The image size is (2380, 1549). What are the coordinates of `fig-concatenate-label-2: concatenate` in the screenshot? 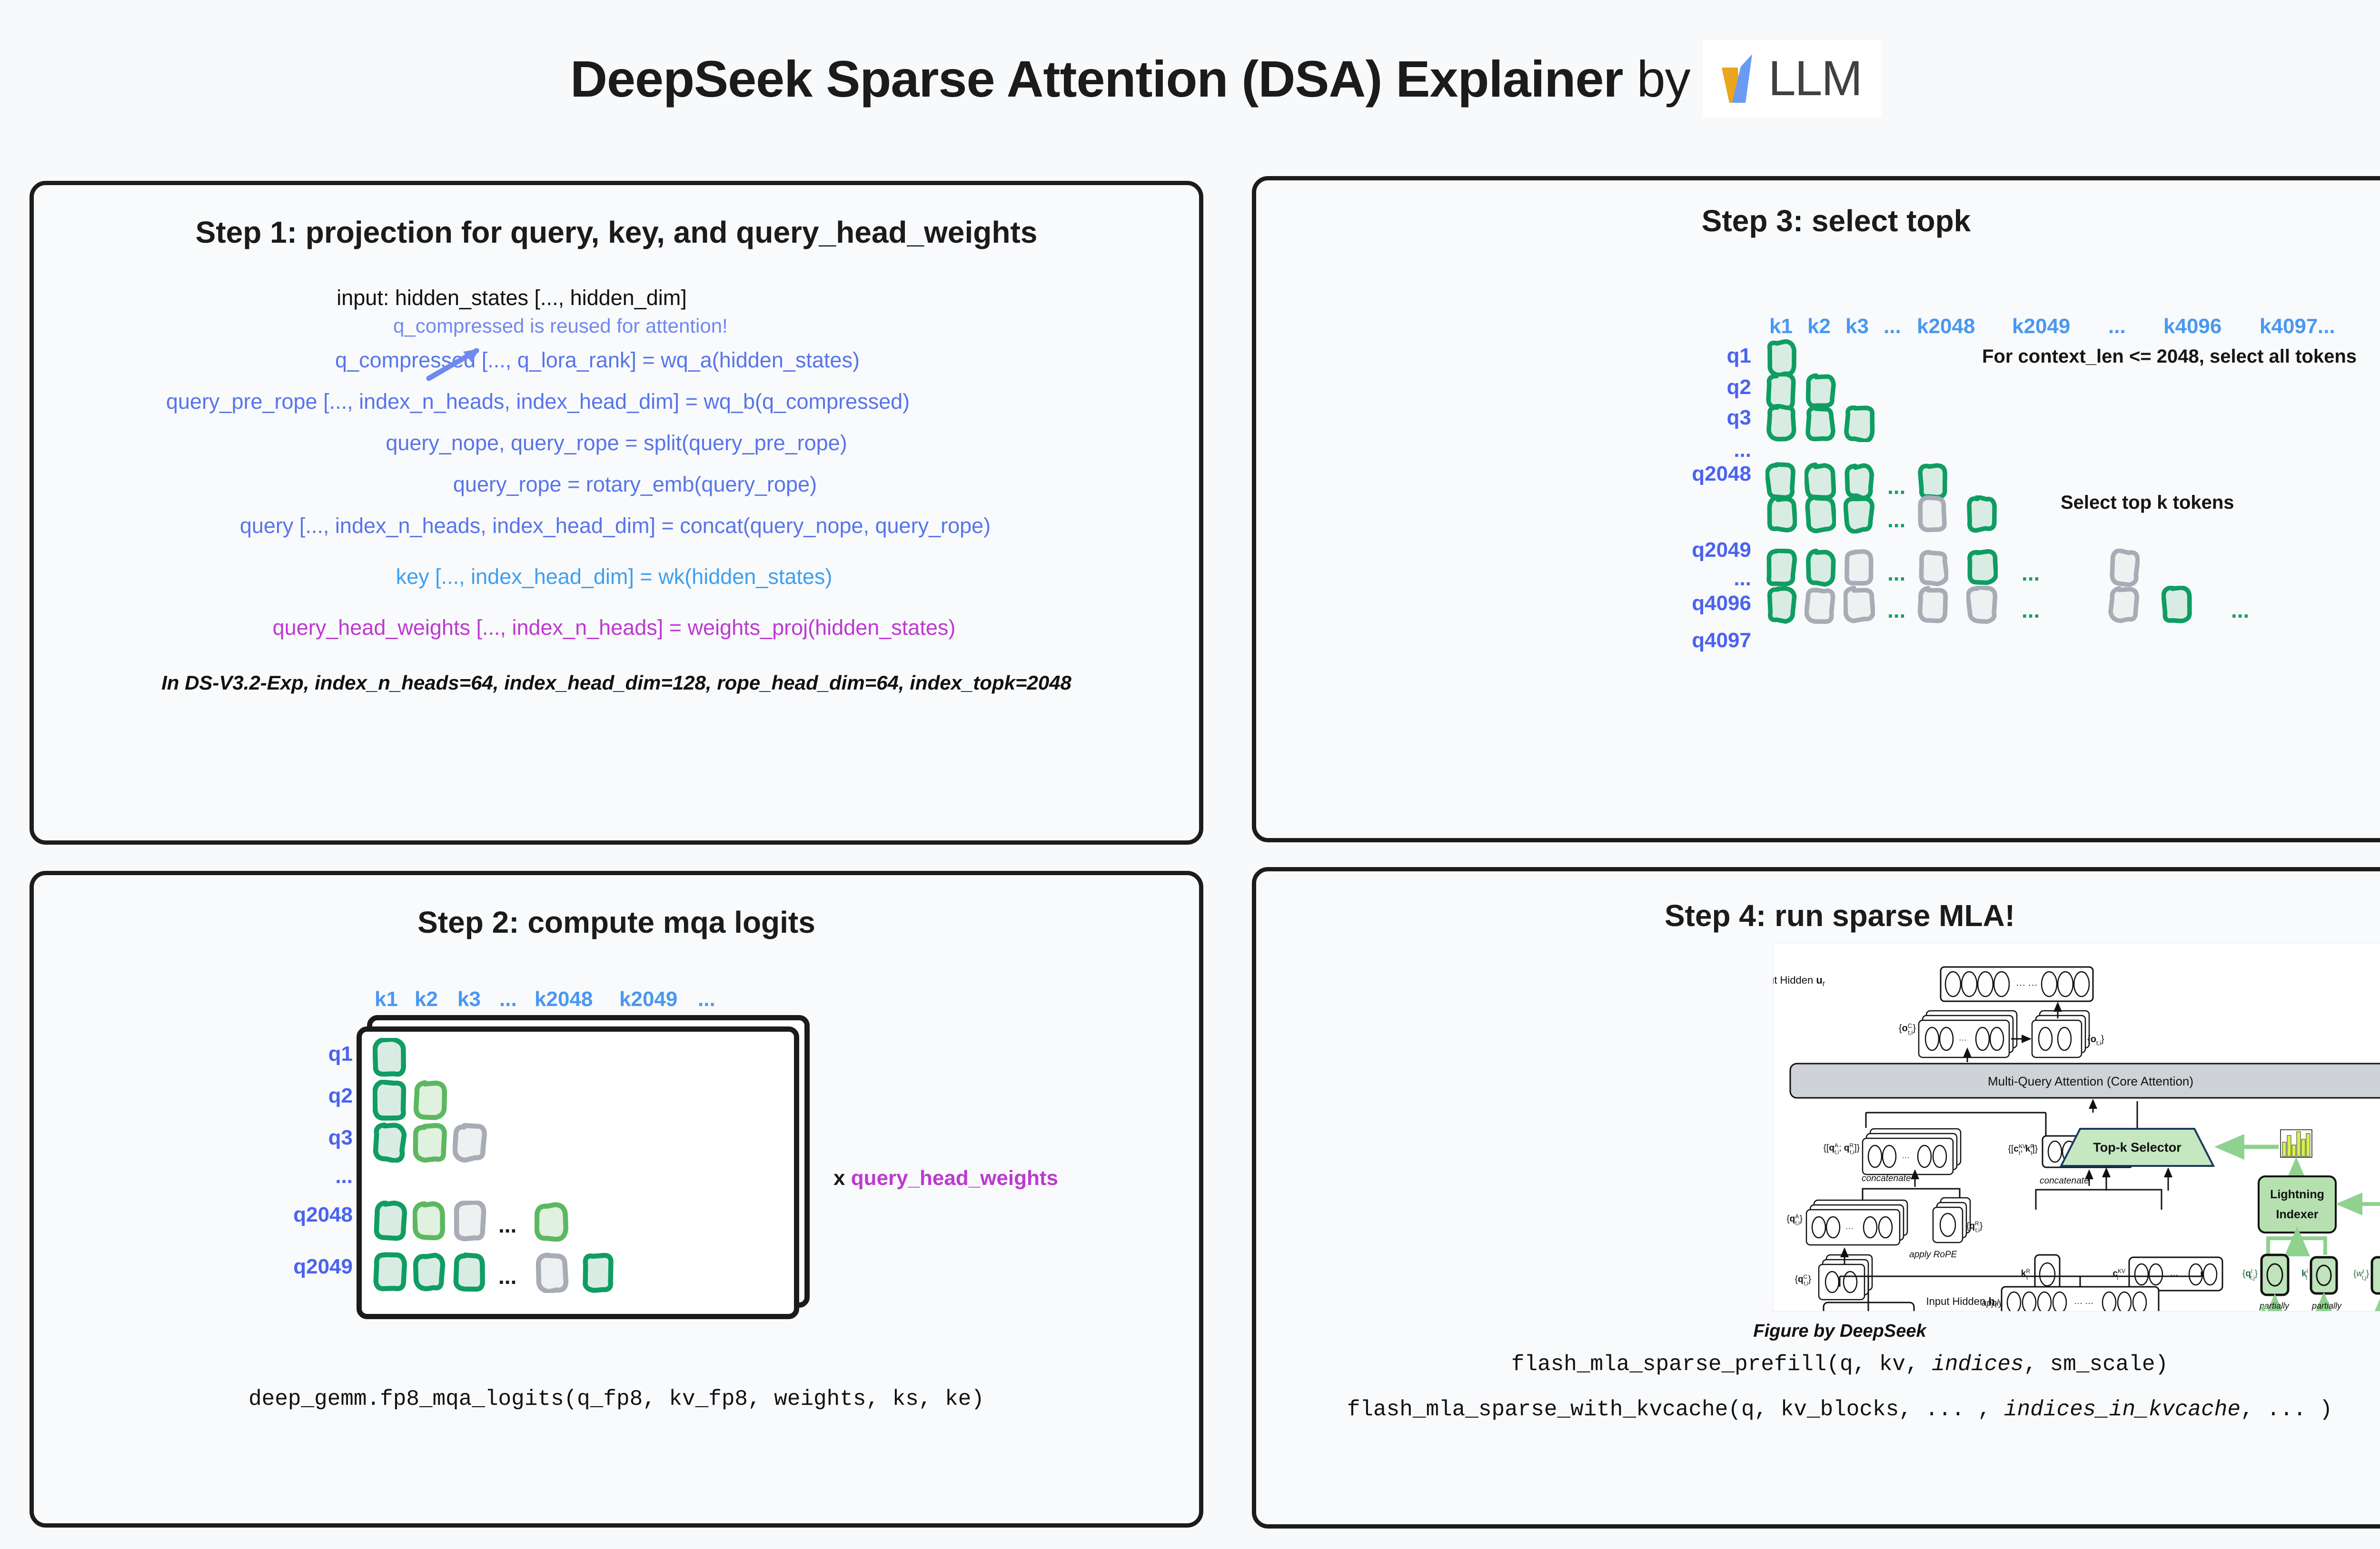 It's located at (2064, 1181).